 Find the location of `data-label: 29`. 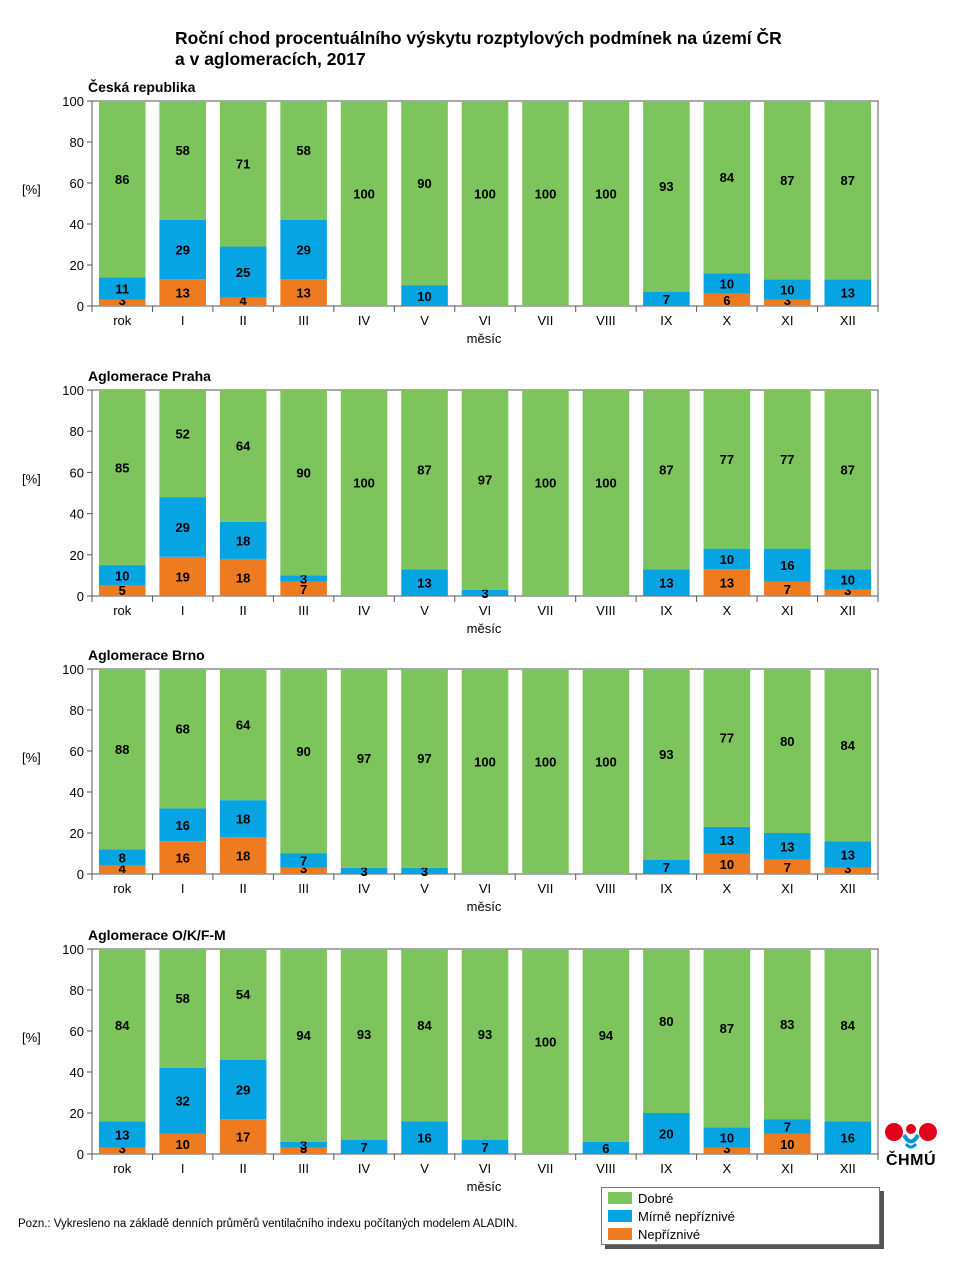

data-label: 29 is located at coordinates (182, 250).